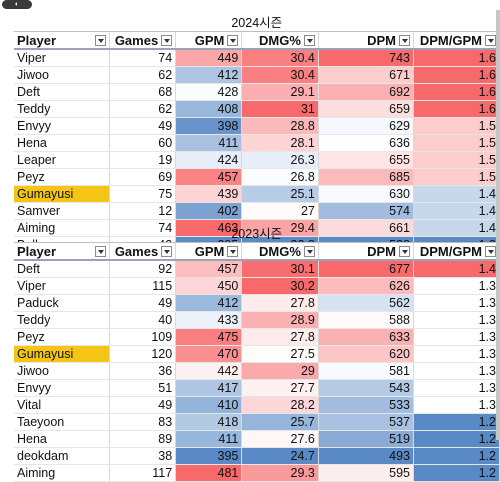  I want to click on value-cell: 417, so click(209, 388).